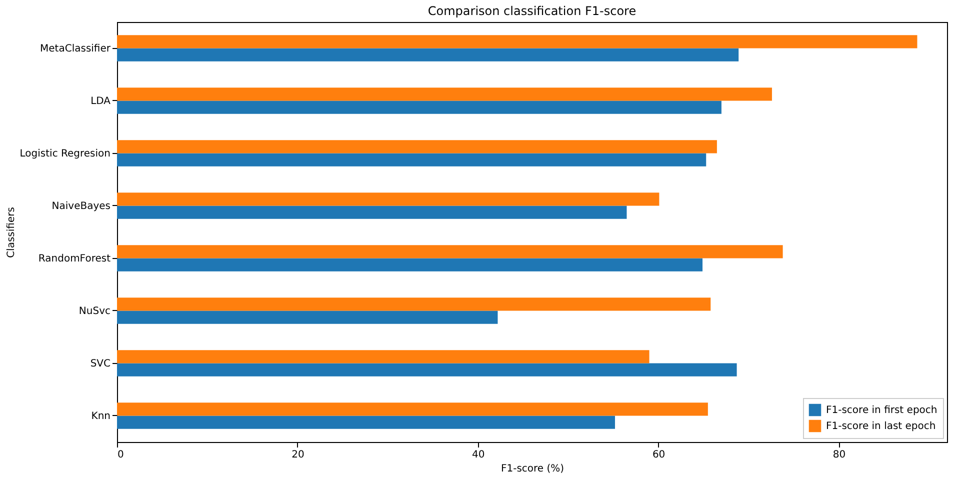 Image resolution: width=960 pixels, height=480 pixels. Describe the element at coordinates (659, 455) in the screenshot. I see `x-tick-label: 60` at that location.